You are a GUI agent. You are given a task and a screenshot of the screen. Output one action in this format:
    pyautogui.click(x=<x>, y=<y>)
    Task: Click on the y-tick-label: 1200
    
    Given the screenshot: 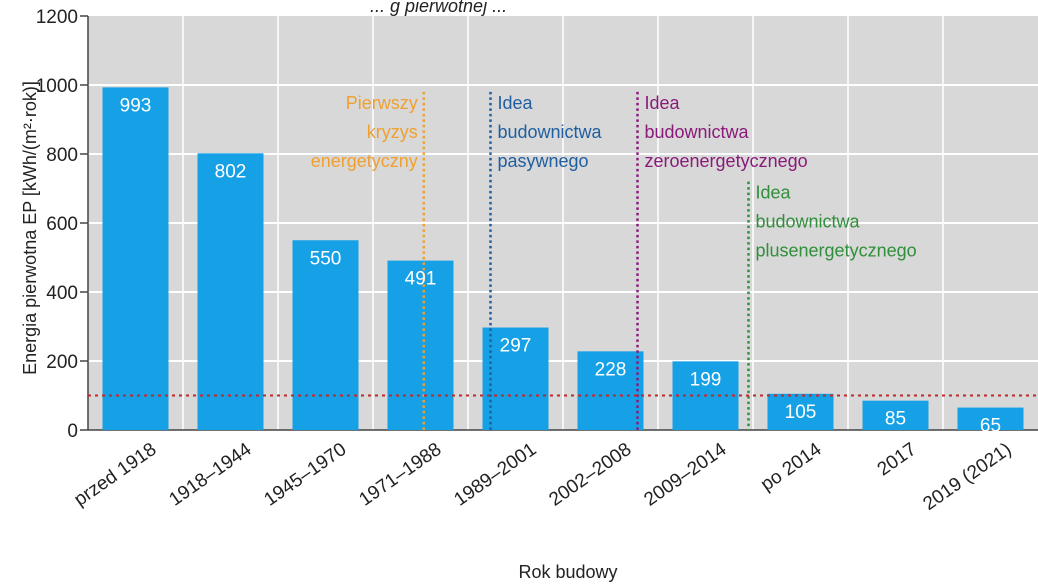 What is the action you would take?
    pyautogui.click(x=57, y=17)
    